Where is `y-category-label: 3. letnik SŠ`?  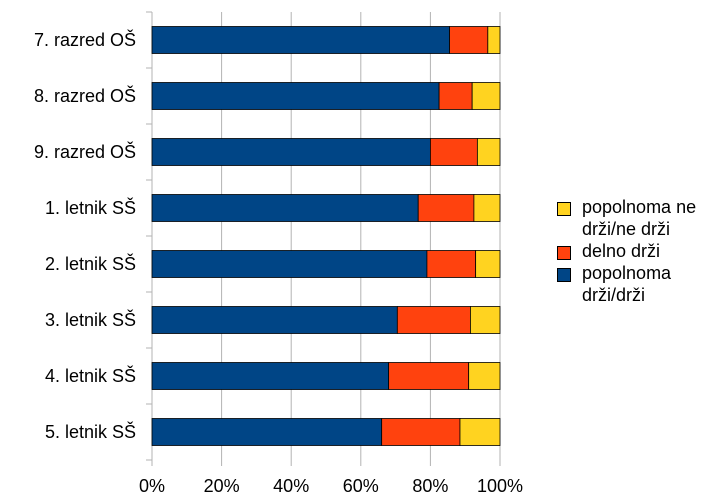
y-category-label: 3. letnik SŠ is located at coordinates (90, 319).